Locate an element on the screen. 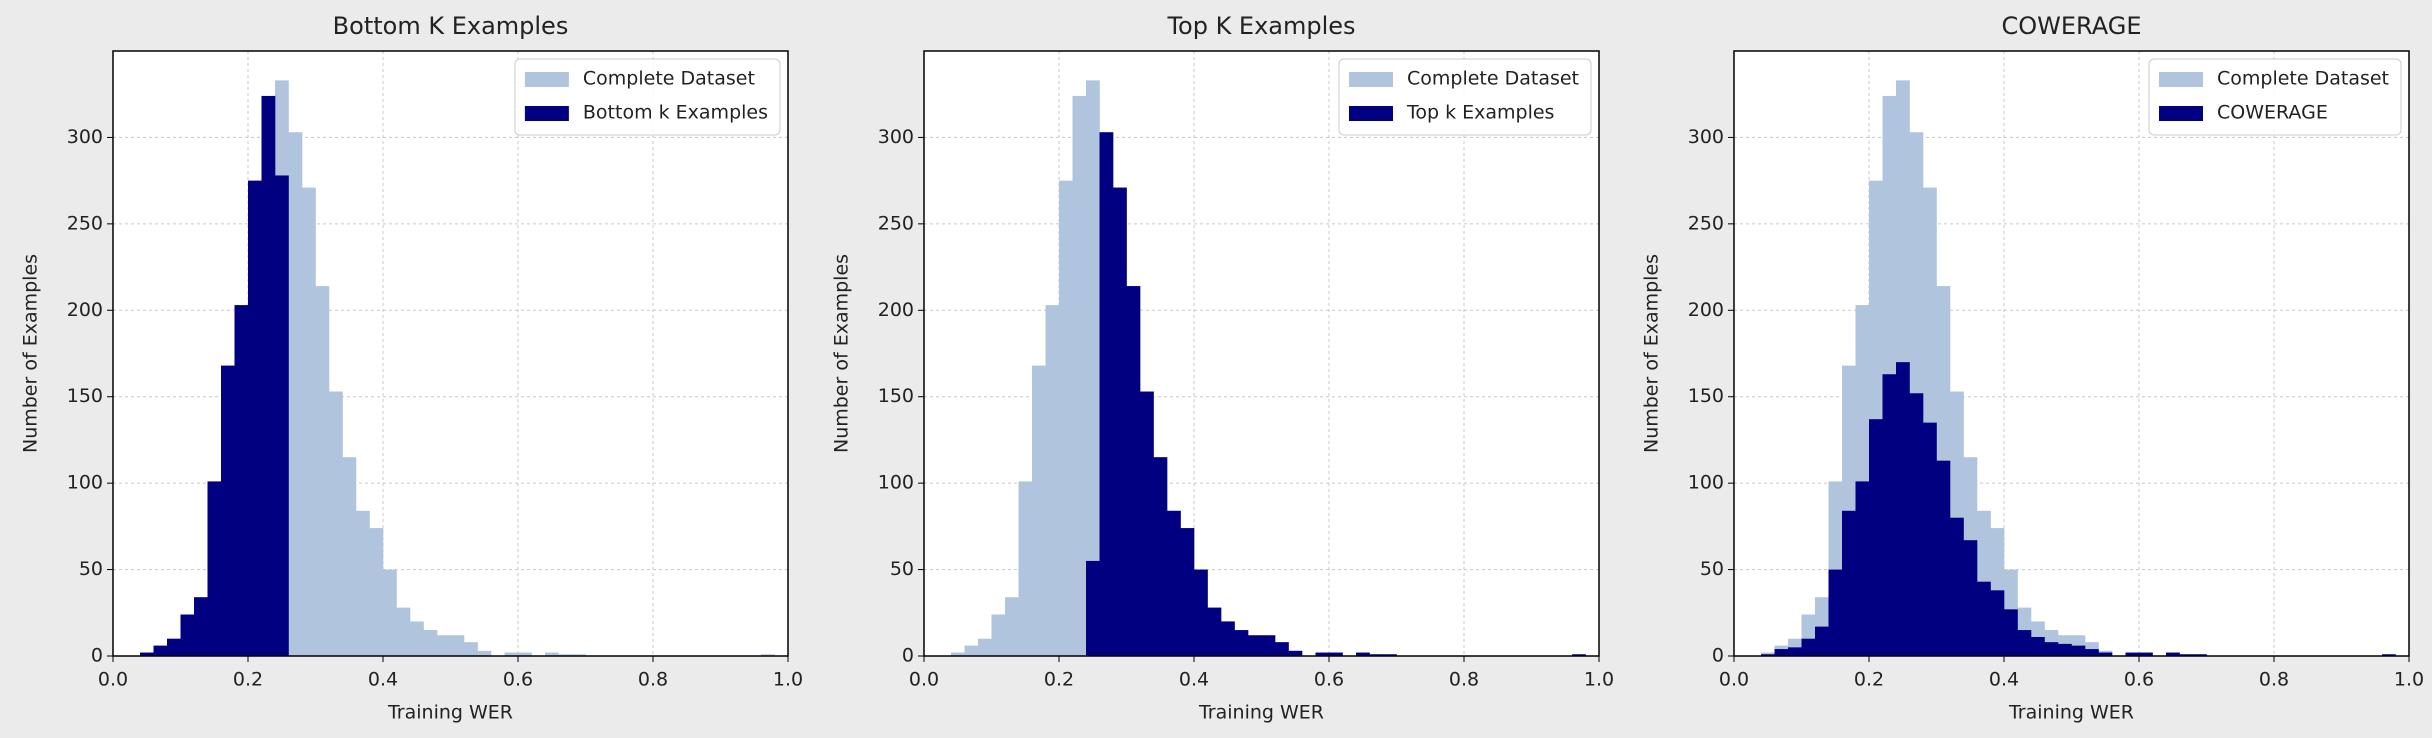 This screenshot has width=2432, height=738. y-tick-label: 50 is located at coordinates (902, 569).